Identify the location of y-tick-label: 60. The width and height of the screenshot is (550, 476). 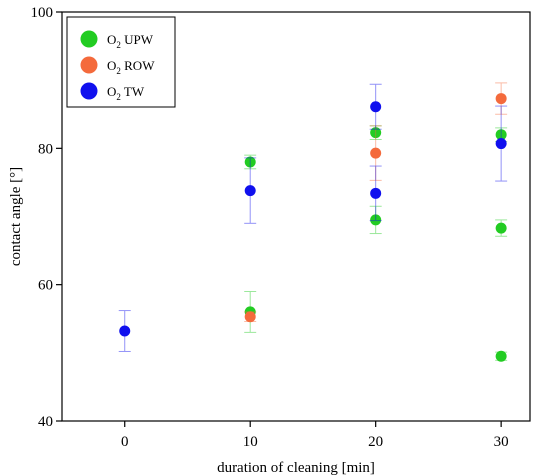
(45, 286).